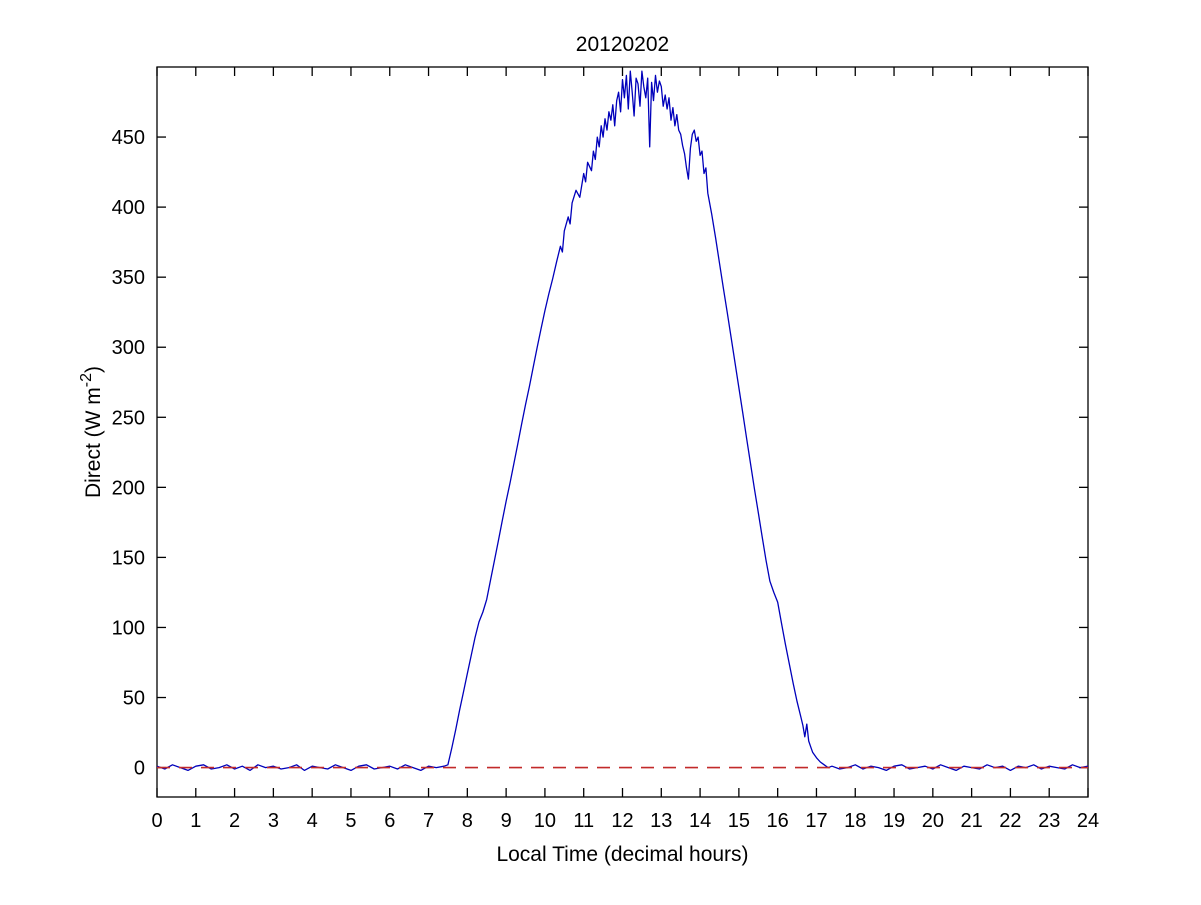 This screenshot has height=905, width=1201. Describe the element at coordinates (128, 488) in the screenshot. I see `y-tick-label: 200` at that location.